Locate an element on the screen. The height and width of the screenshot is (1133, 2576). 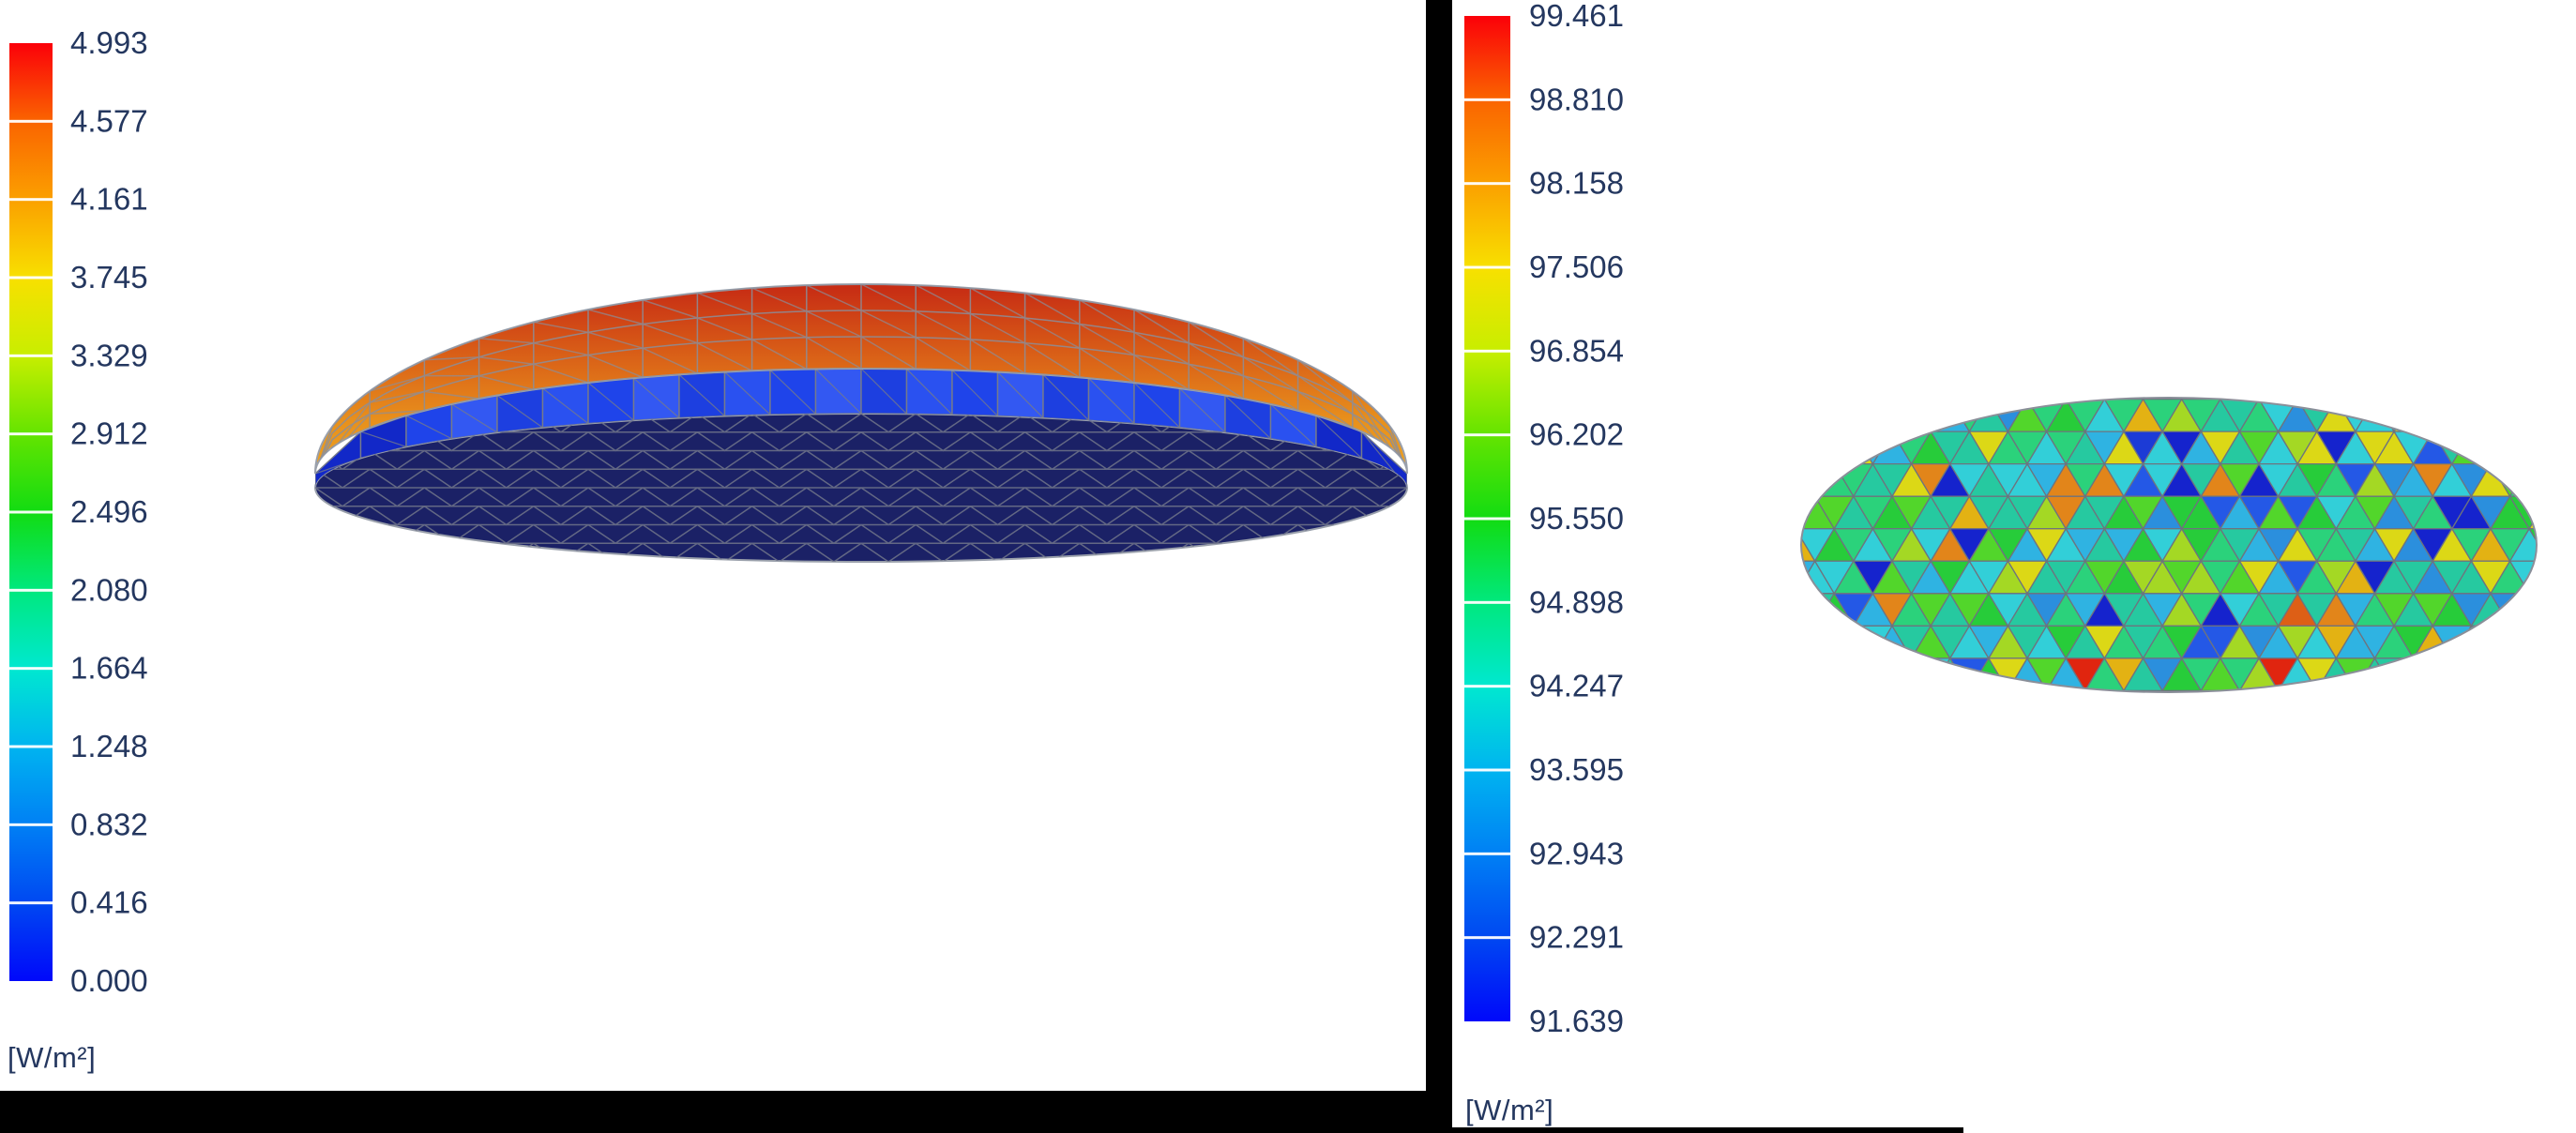
panel-divider is located at coordinates (1439, 566).